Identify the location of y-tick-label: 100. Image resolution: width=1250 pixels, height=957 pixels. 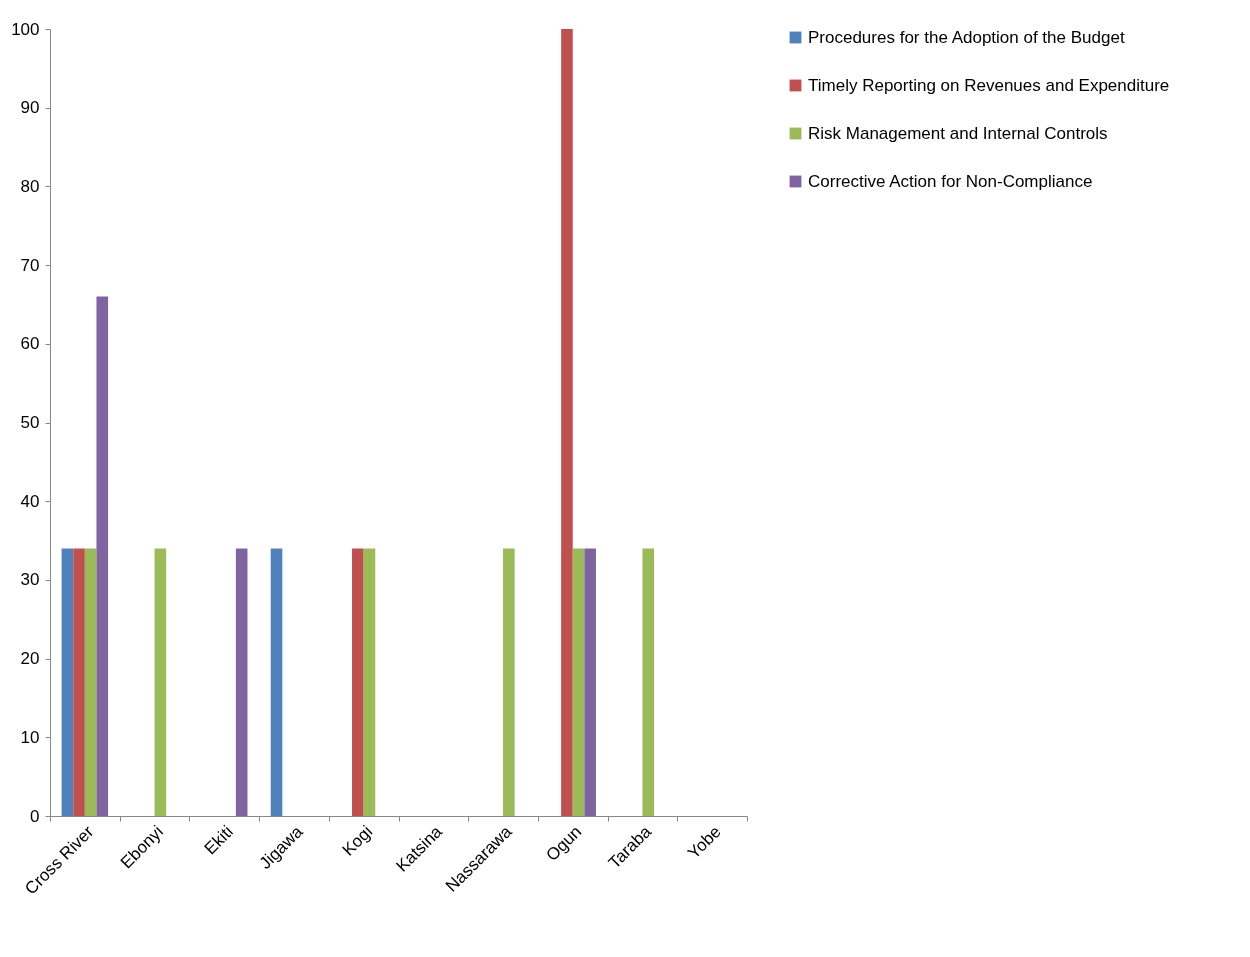
(25, 29).